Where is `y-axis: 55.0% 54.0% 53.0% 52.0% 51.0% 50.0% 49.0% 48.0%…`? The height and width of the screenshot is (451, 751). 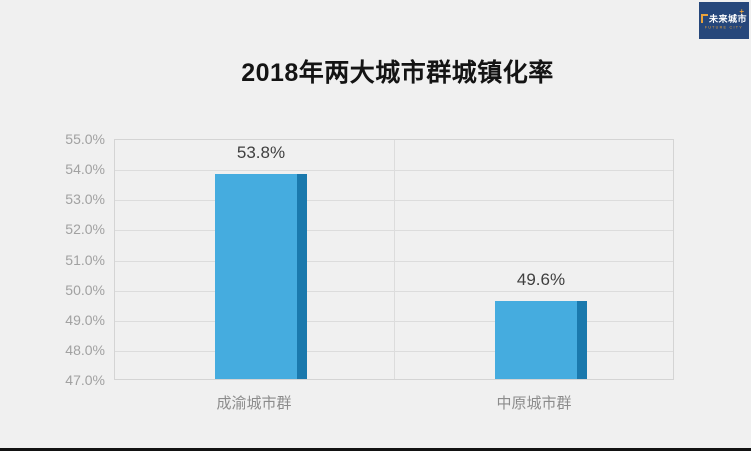
y-axis: 55.0% 54.0% 53.0% 52.0% 51.0% 50.0% 49.0% 48.0%… is located at coordinates (52, 259).